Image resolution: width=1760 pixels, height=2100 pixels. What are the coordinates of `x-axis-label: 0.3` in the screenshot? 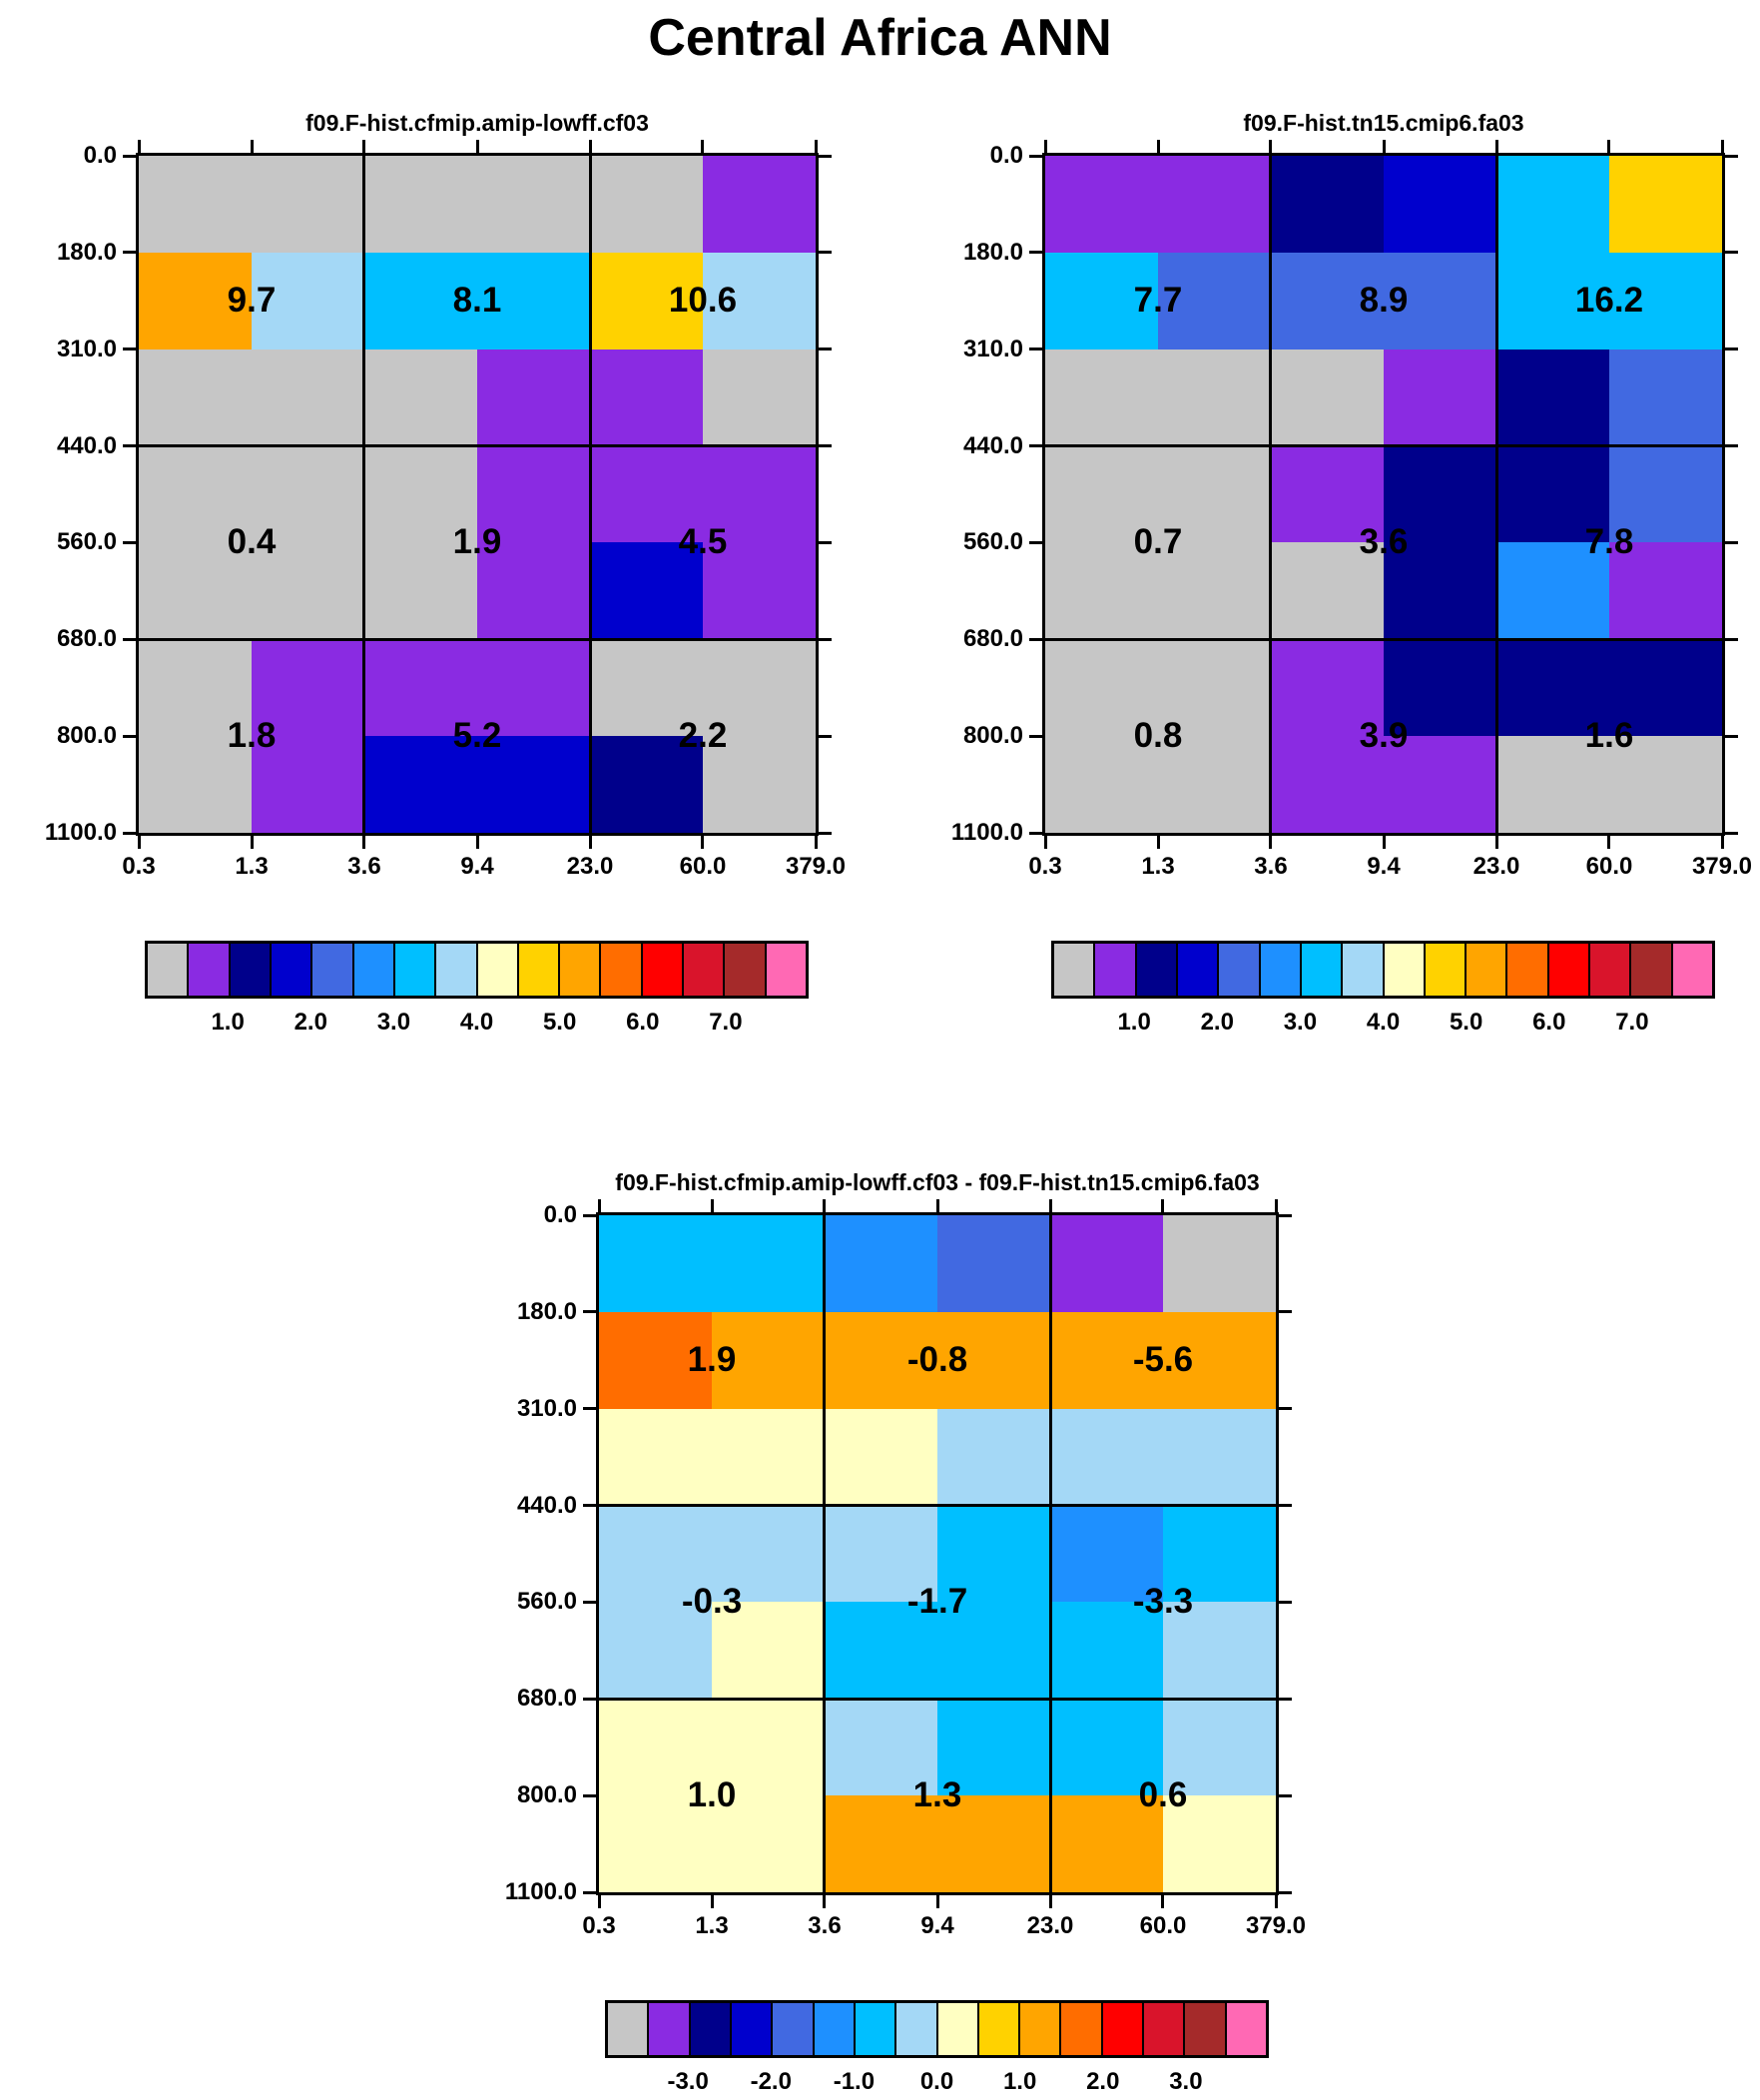 It's located at (599, 1925).